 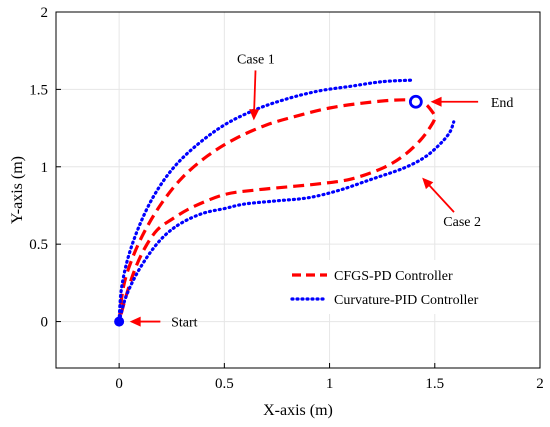 I want to click on x-tick-label: 1, so click(x=330, y=384).